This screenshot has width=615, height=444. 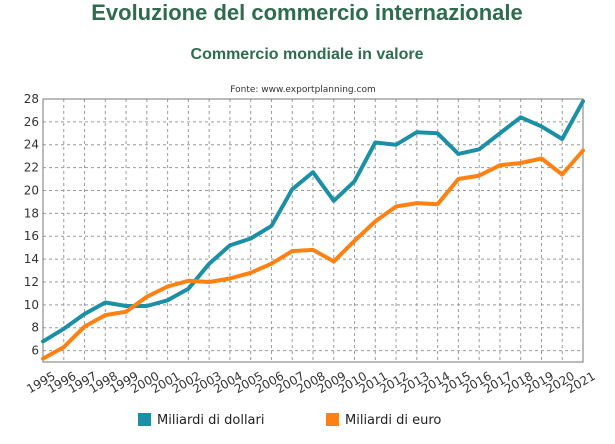 I want to click on legend-label: Miliardi di dollari, so click(x=210, y=420).